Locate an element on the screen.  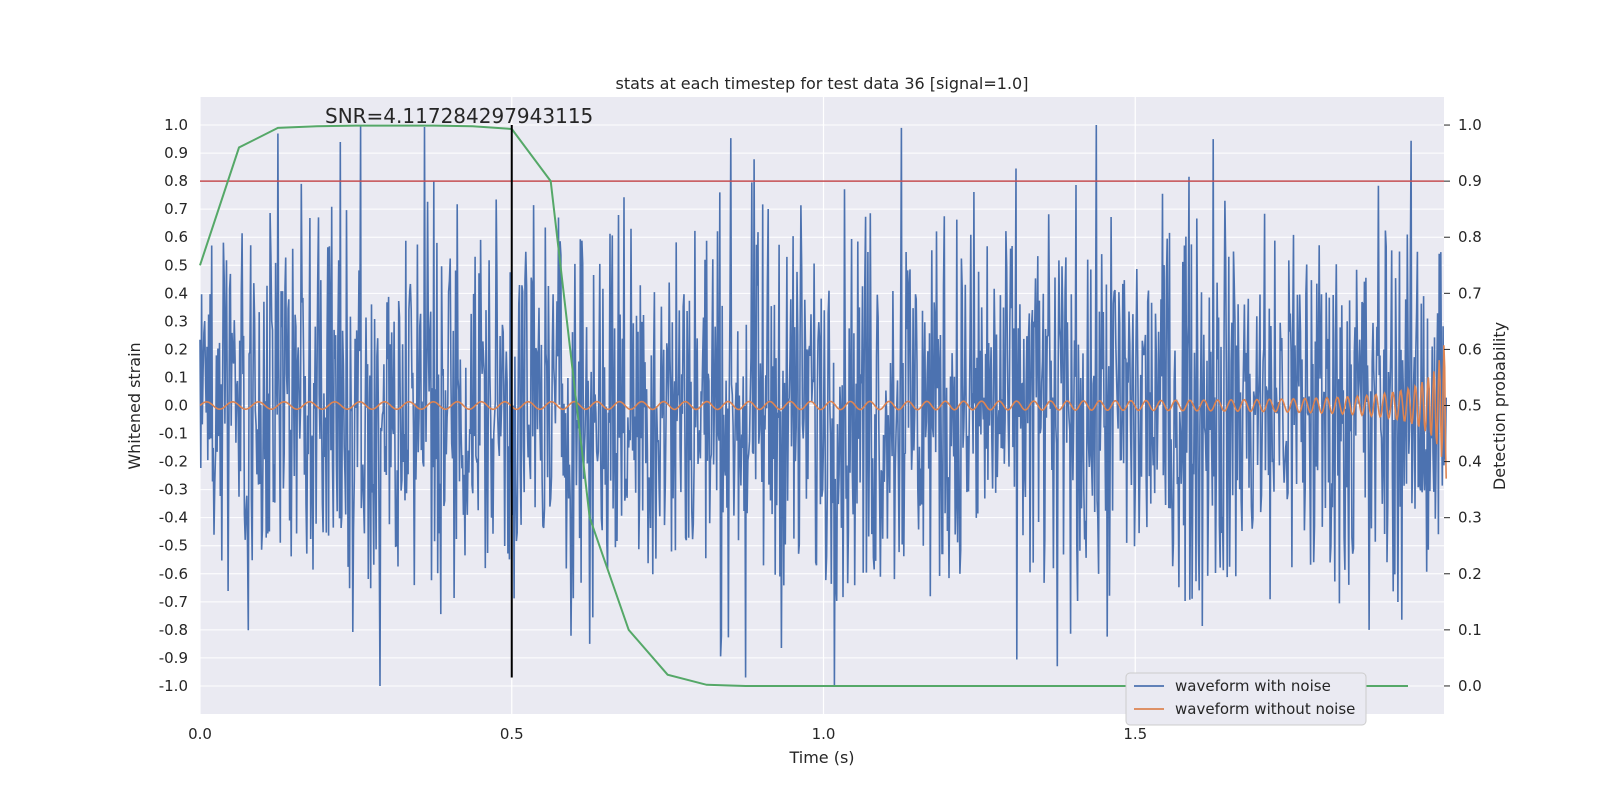
y-left-tick-label: 0.4 is located at coordinates (176, 293).